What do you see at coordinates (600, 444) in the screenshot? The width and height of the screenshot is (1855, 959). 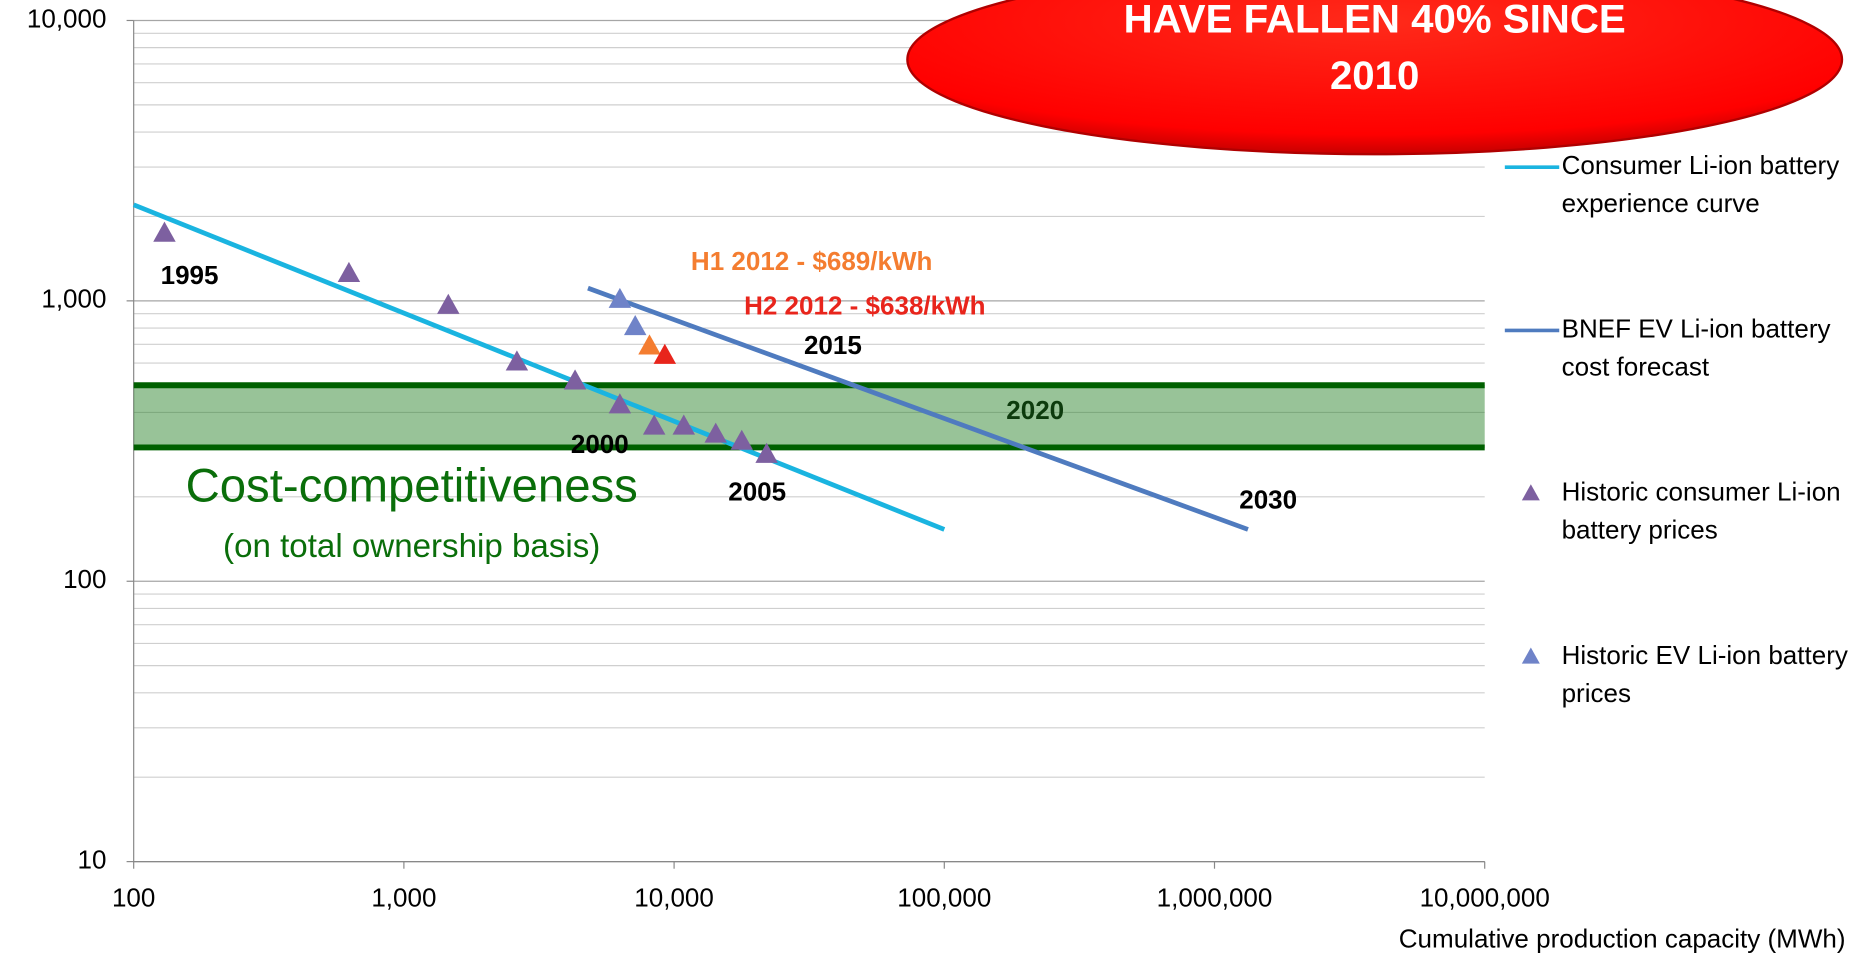 I see `annotation: 2000` at bounding box center [600, 444].